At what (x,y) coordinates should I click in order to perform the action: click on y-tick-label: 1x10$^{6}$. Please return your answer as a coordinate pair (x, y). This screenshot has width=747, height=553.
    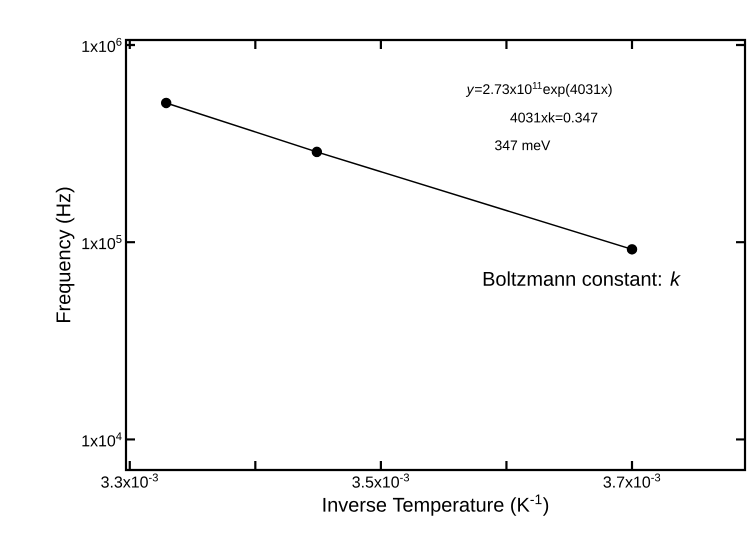
    Looking at the image, I should click on (102, 45).